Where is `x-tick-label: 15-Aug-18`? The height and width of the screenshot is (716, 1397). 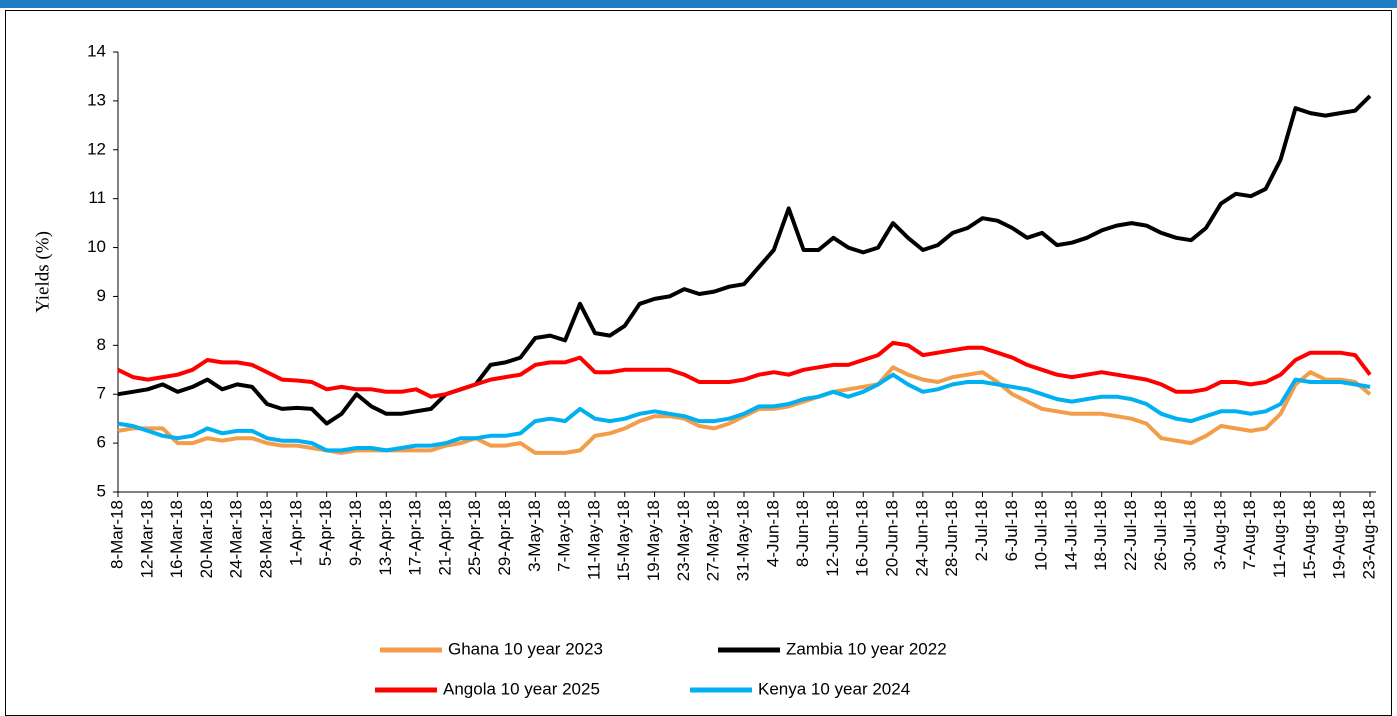
x-tick-label: 15-Aug-18 is located at coordinates (1309, 539).